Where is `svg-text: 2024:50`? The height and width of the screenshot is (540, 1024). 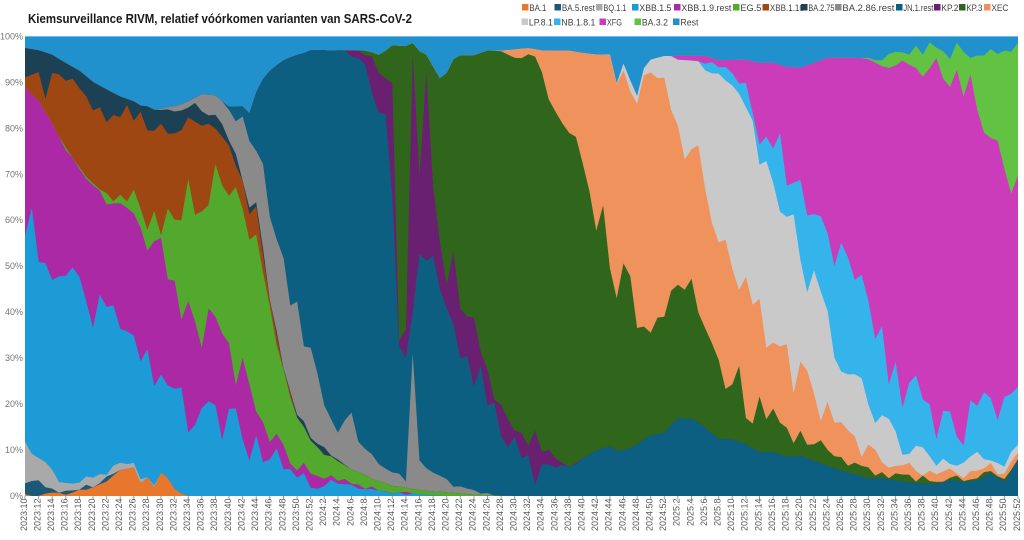
svg-text: 2024:50 is located at coordinates (650, 515).